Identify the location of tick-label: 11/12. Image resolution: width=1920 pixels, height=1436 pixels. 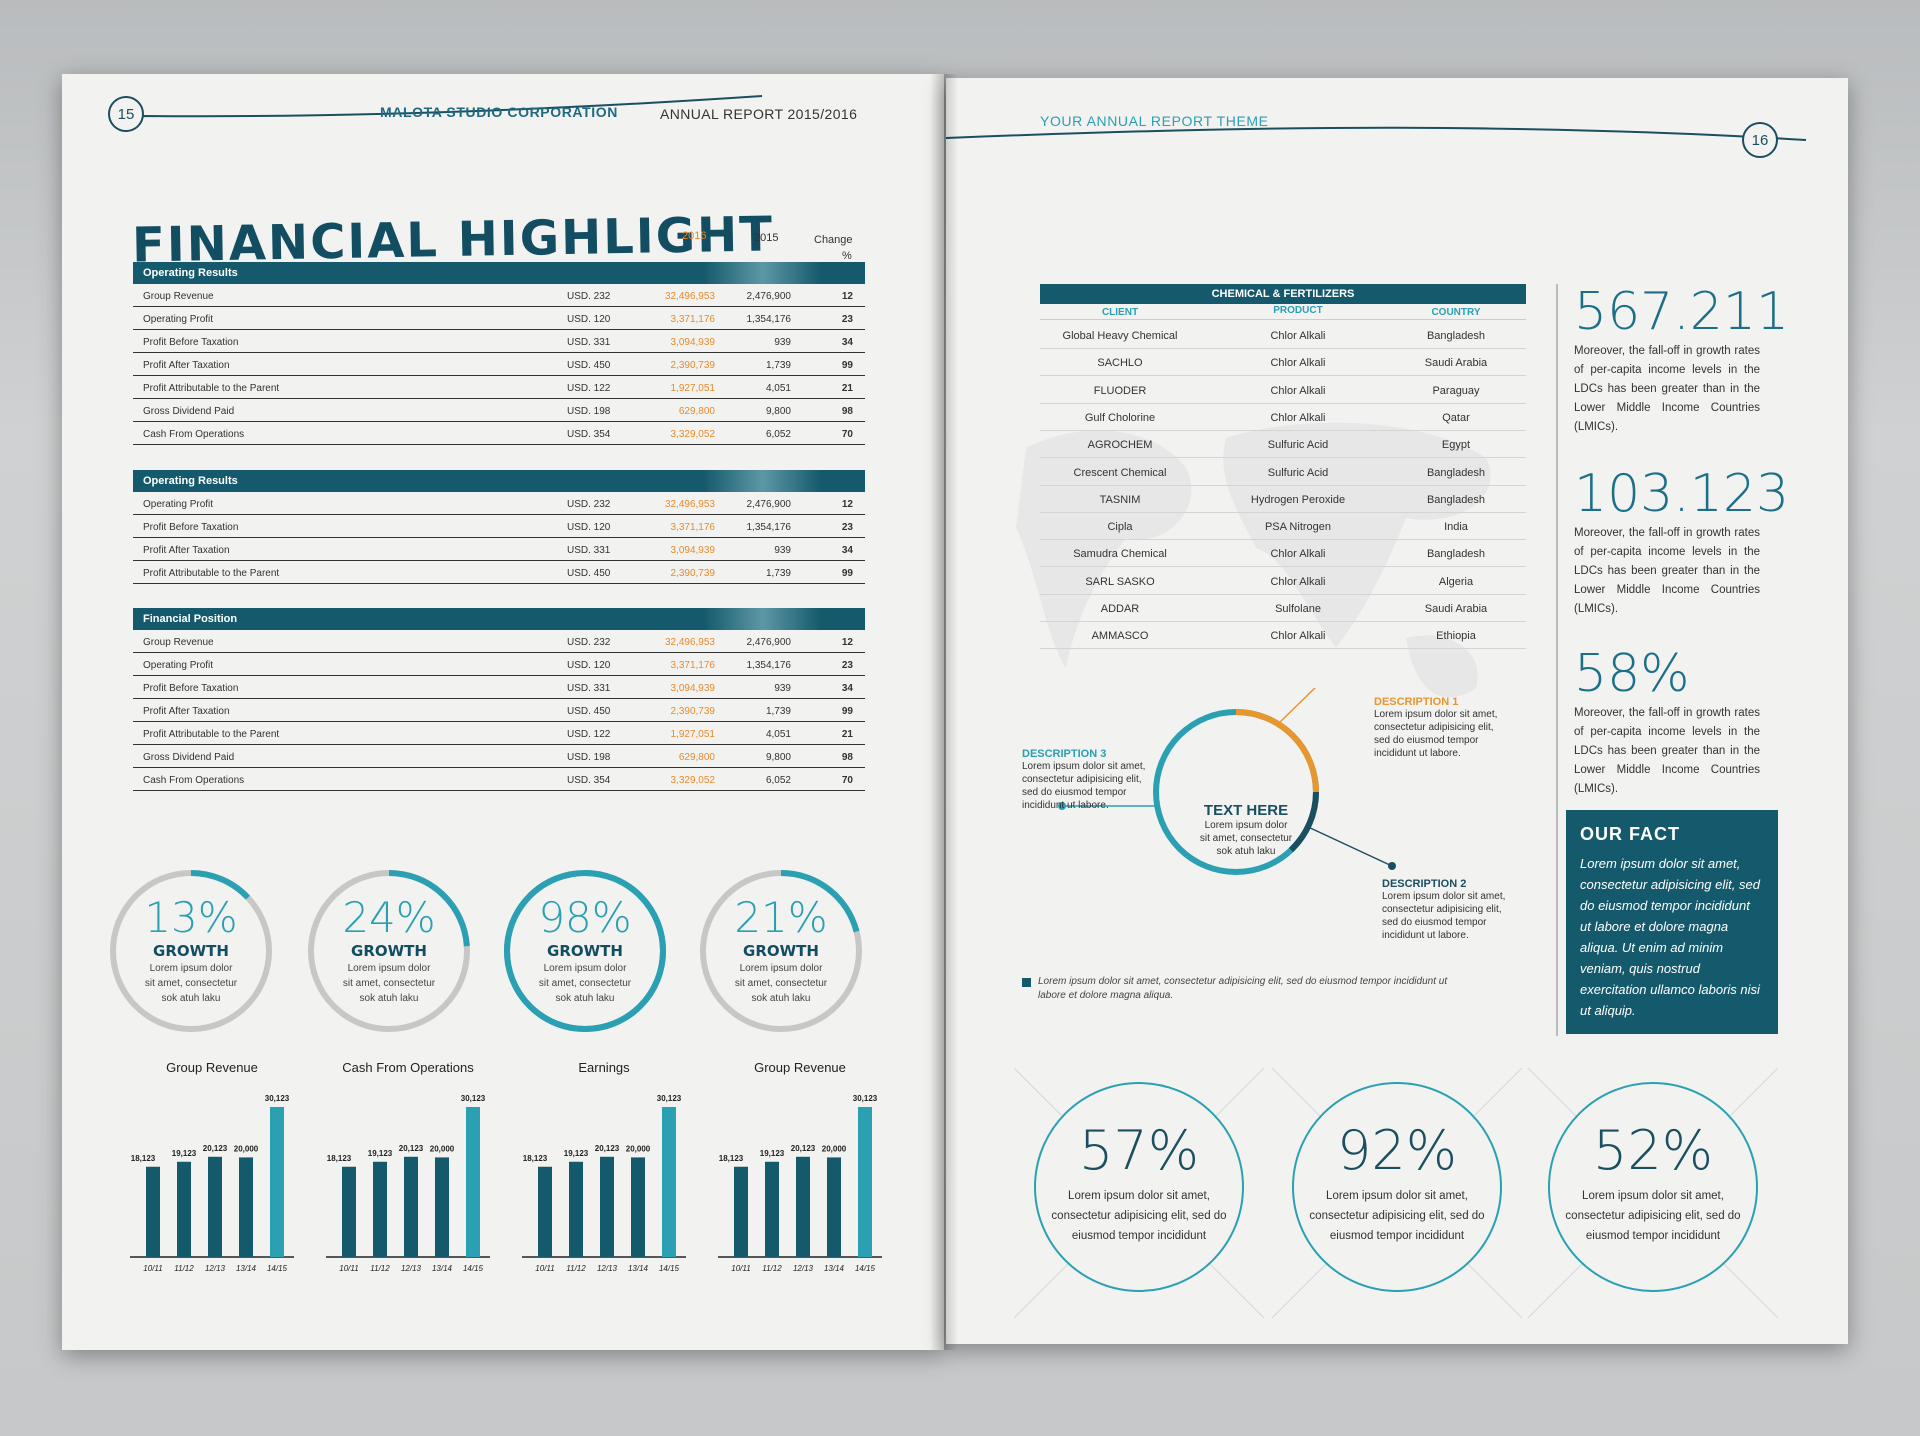
(380, 1268).